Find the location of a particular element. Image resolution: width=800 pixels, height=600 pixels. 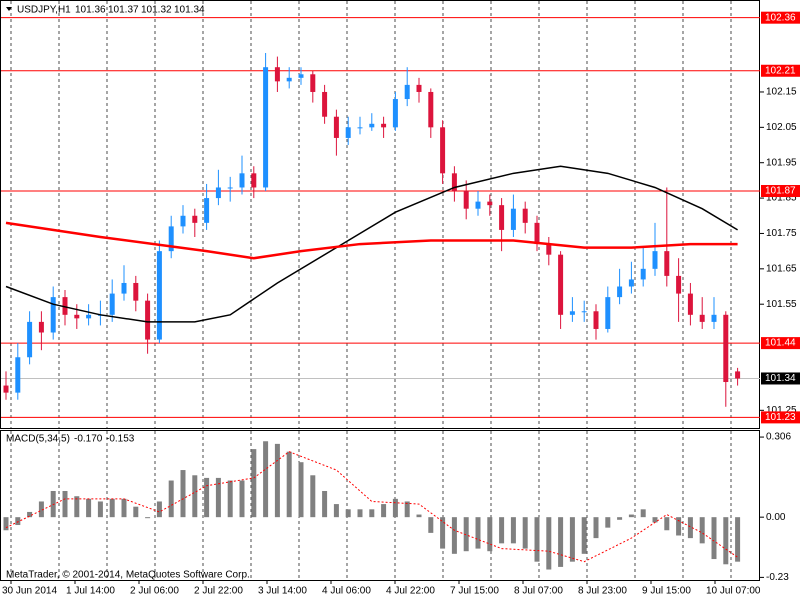

dropdown-icon is located at coordinates (9, 9).